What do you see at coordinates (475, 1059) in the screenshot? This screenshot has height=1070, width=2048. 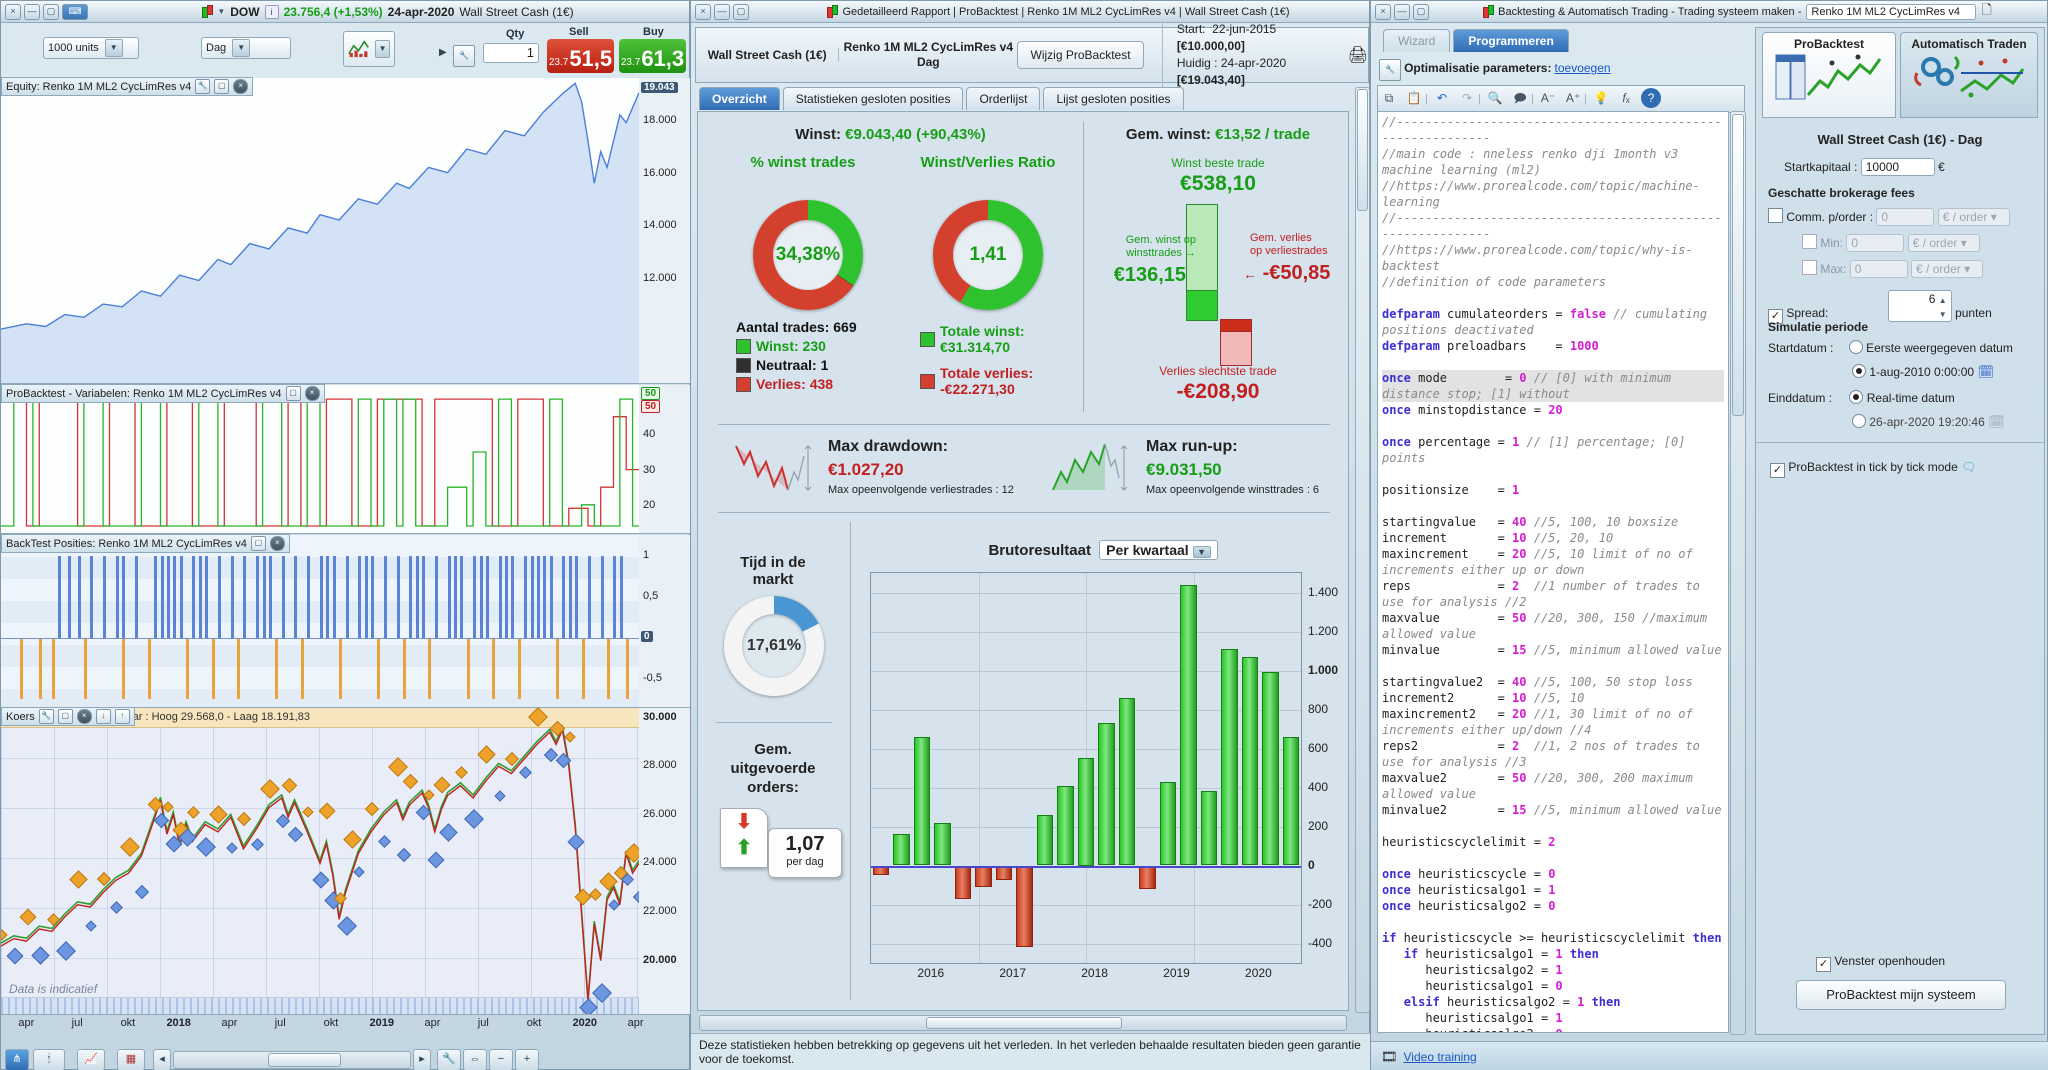 I see `zoom-fit-button: ⇔` at bounding box center [475, 1059].